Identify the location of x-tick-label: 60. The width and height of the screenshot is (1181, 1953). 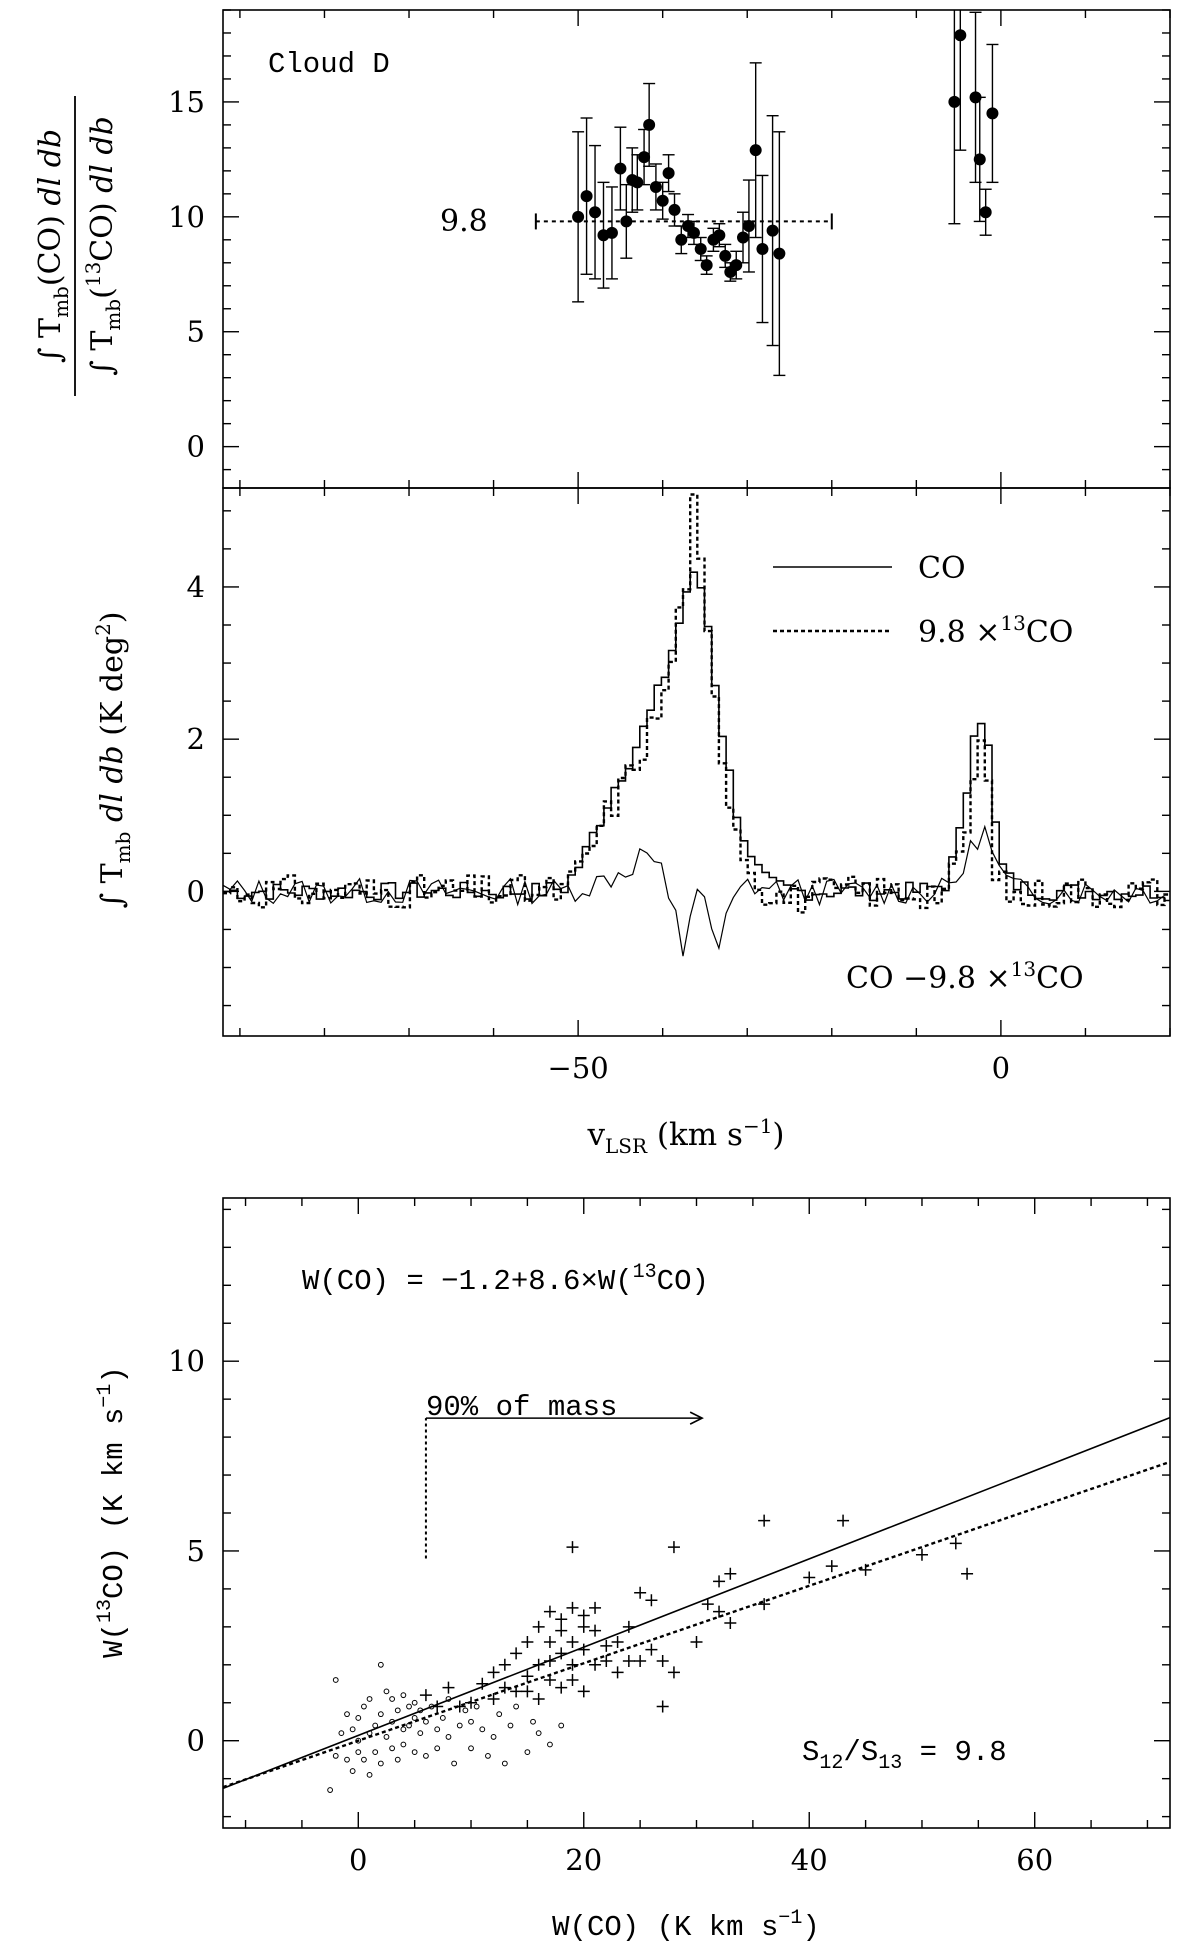
(1034, 1860).